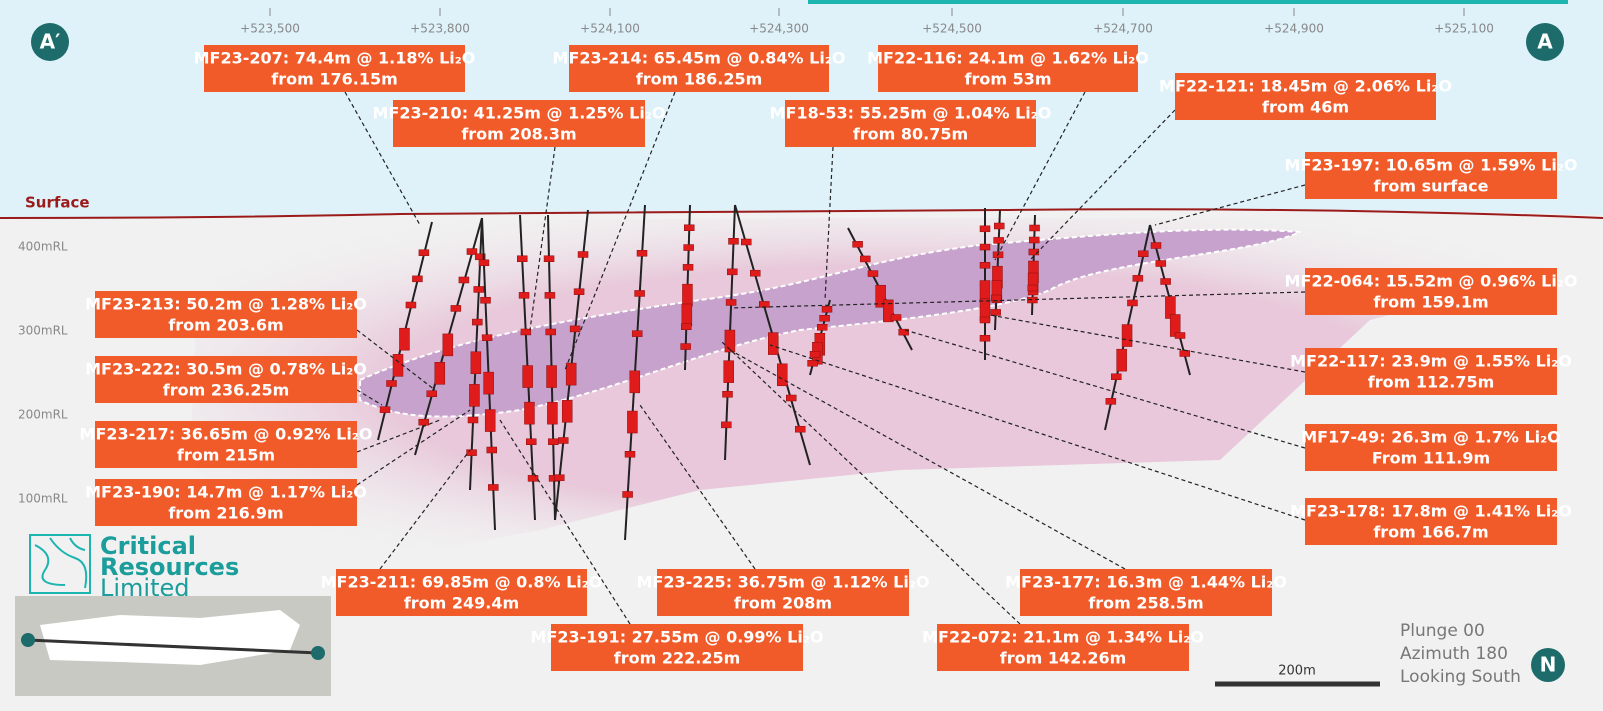 This screenshot has width=1603, height=711. Describe the element at coordinates (270, 29) in the screenshot. I see `easting-label: +523,500` at that location.